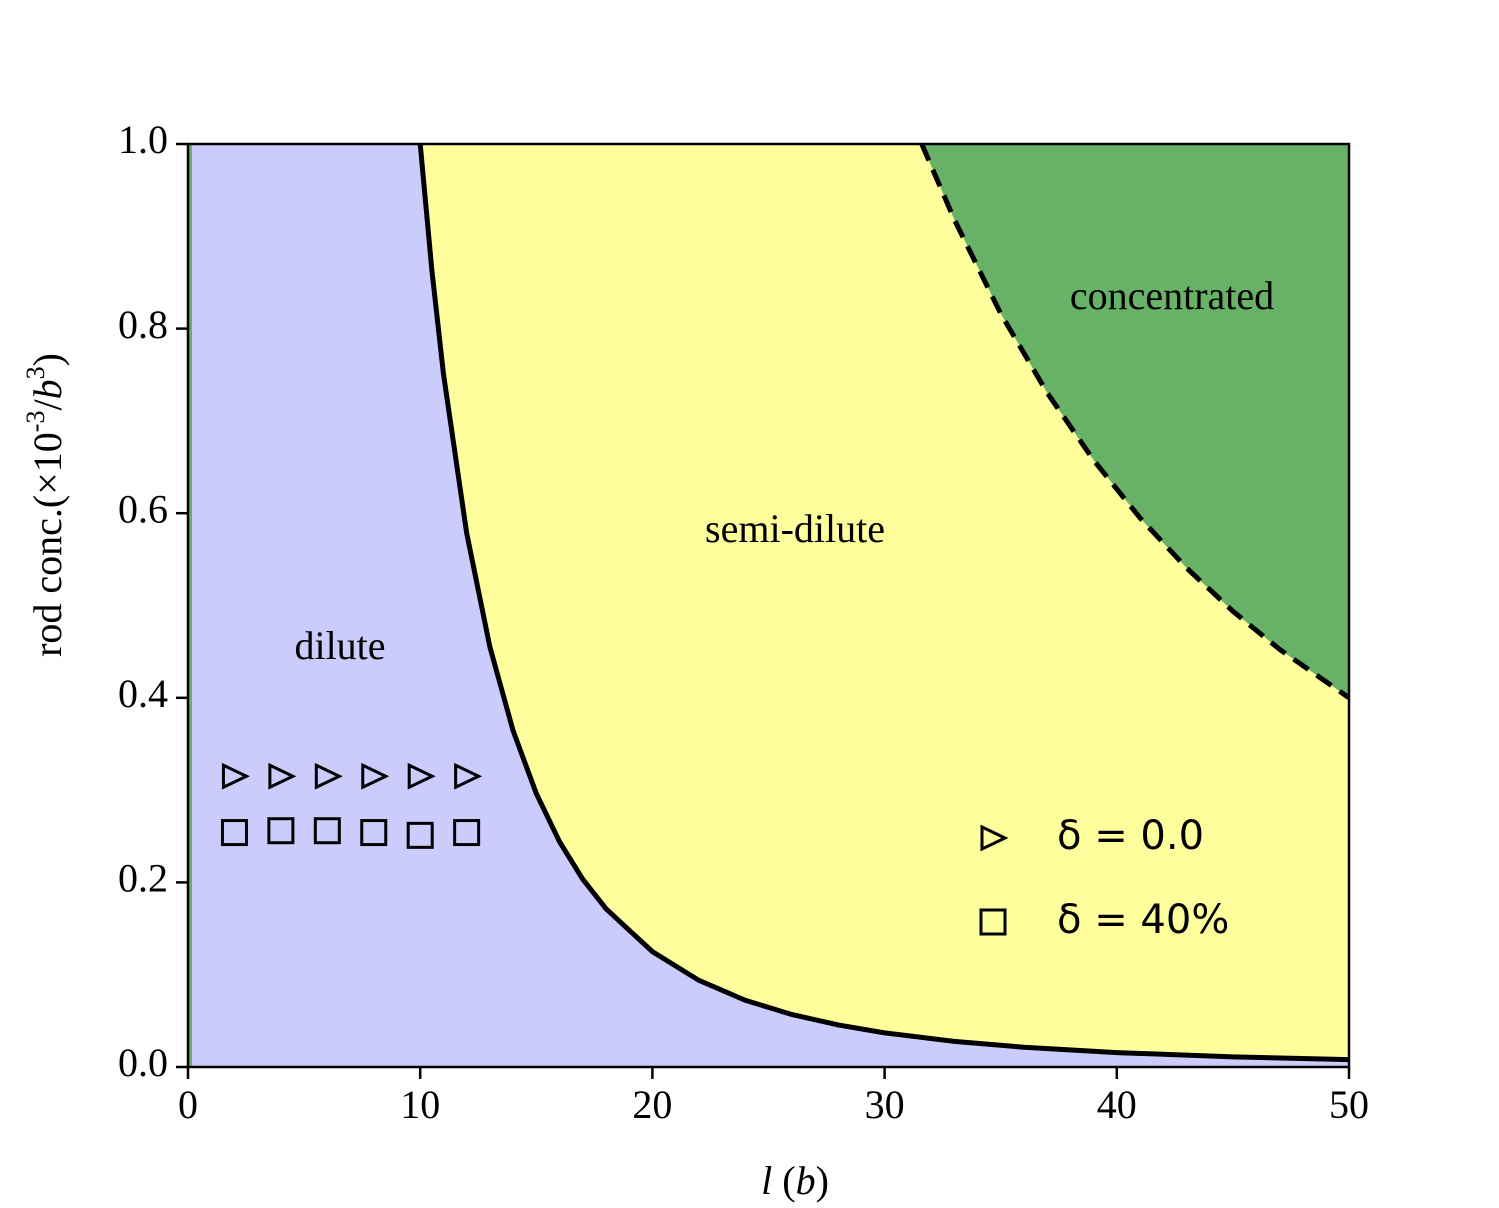  I want to click on label-part: /, so click(47, 405).